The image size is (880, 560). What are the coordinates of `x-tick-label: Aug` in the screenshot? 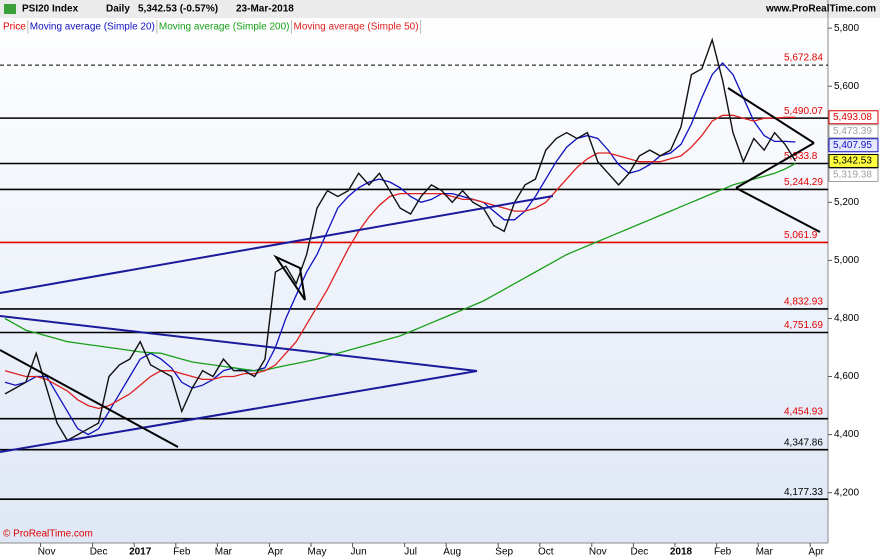 It's located at (452, 552).